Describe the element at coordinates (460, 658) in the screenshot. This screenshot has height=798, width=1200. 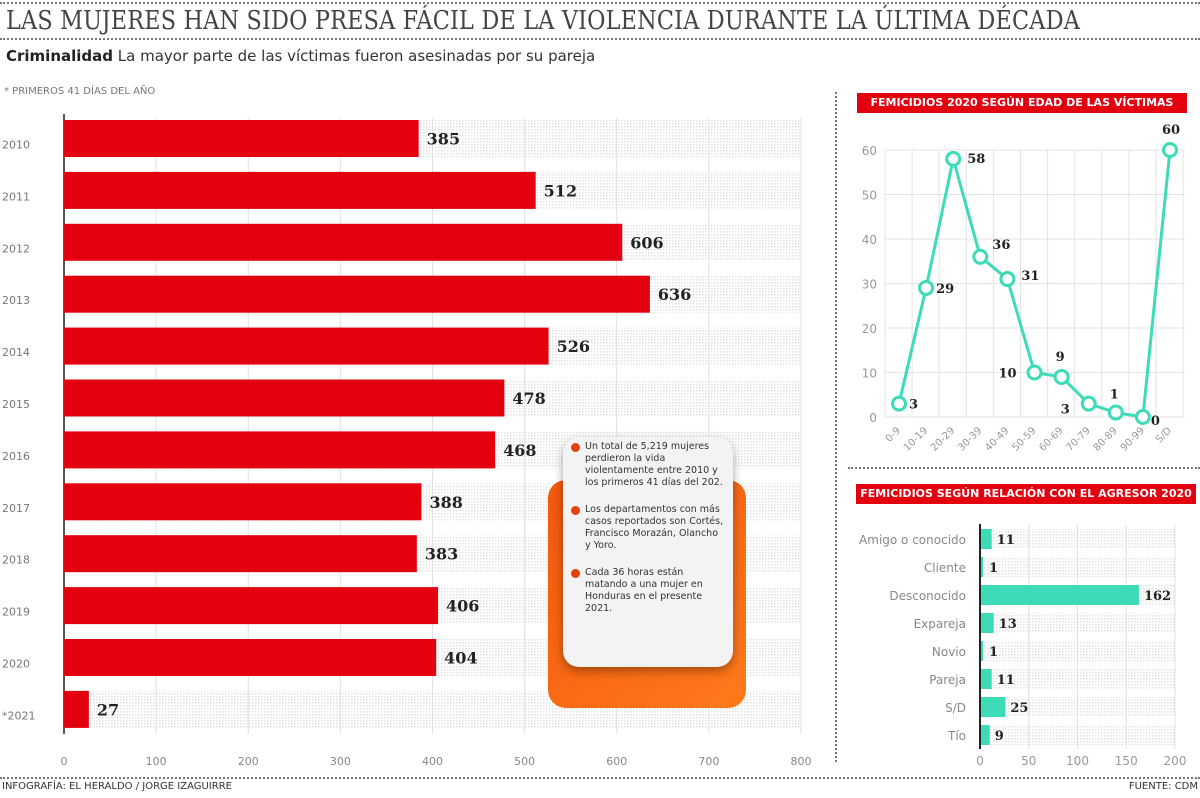
I see `bar-value-label: 404` at that location.